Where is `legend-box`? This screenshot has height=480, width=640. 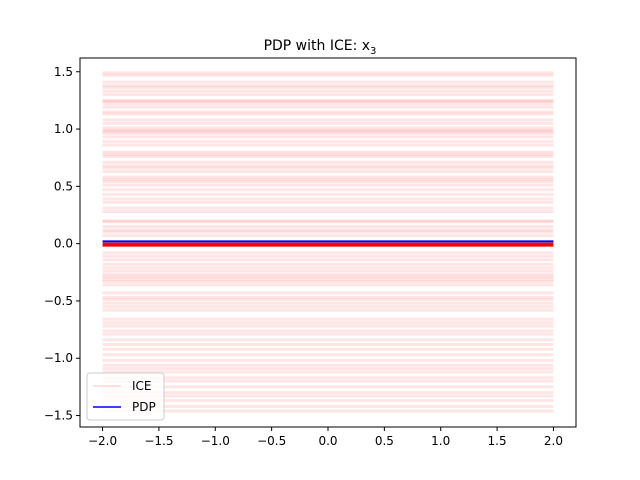 legend-box is located at coordinates (125, 396).